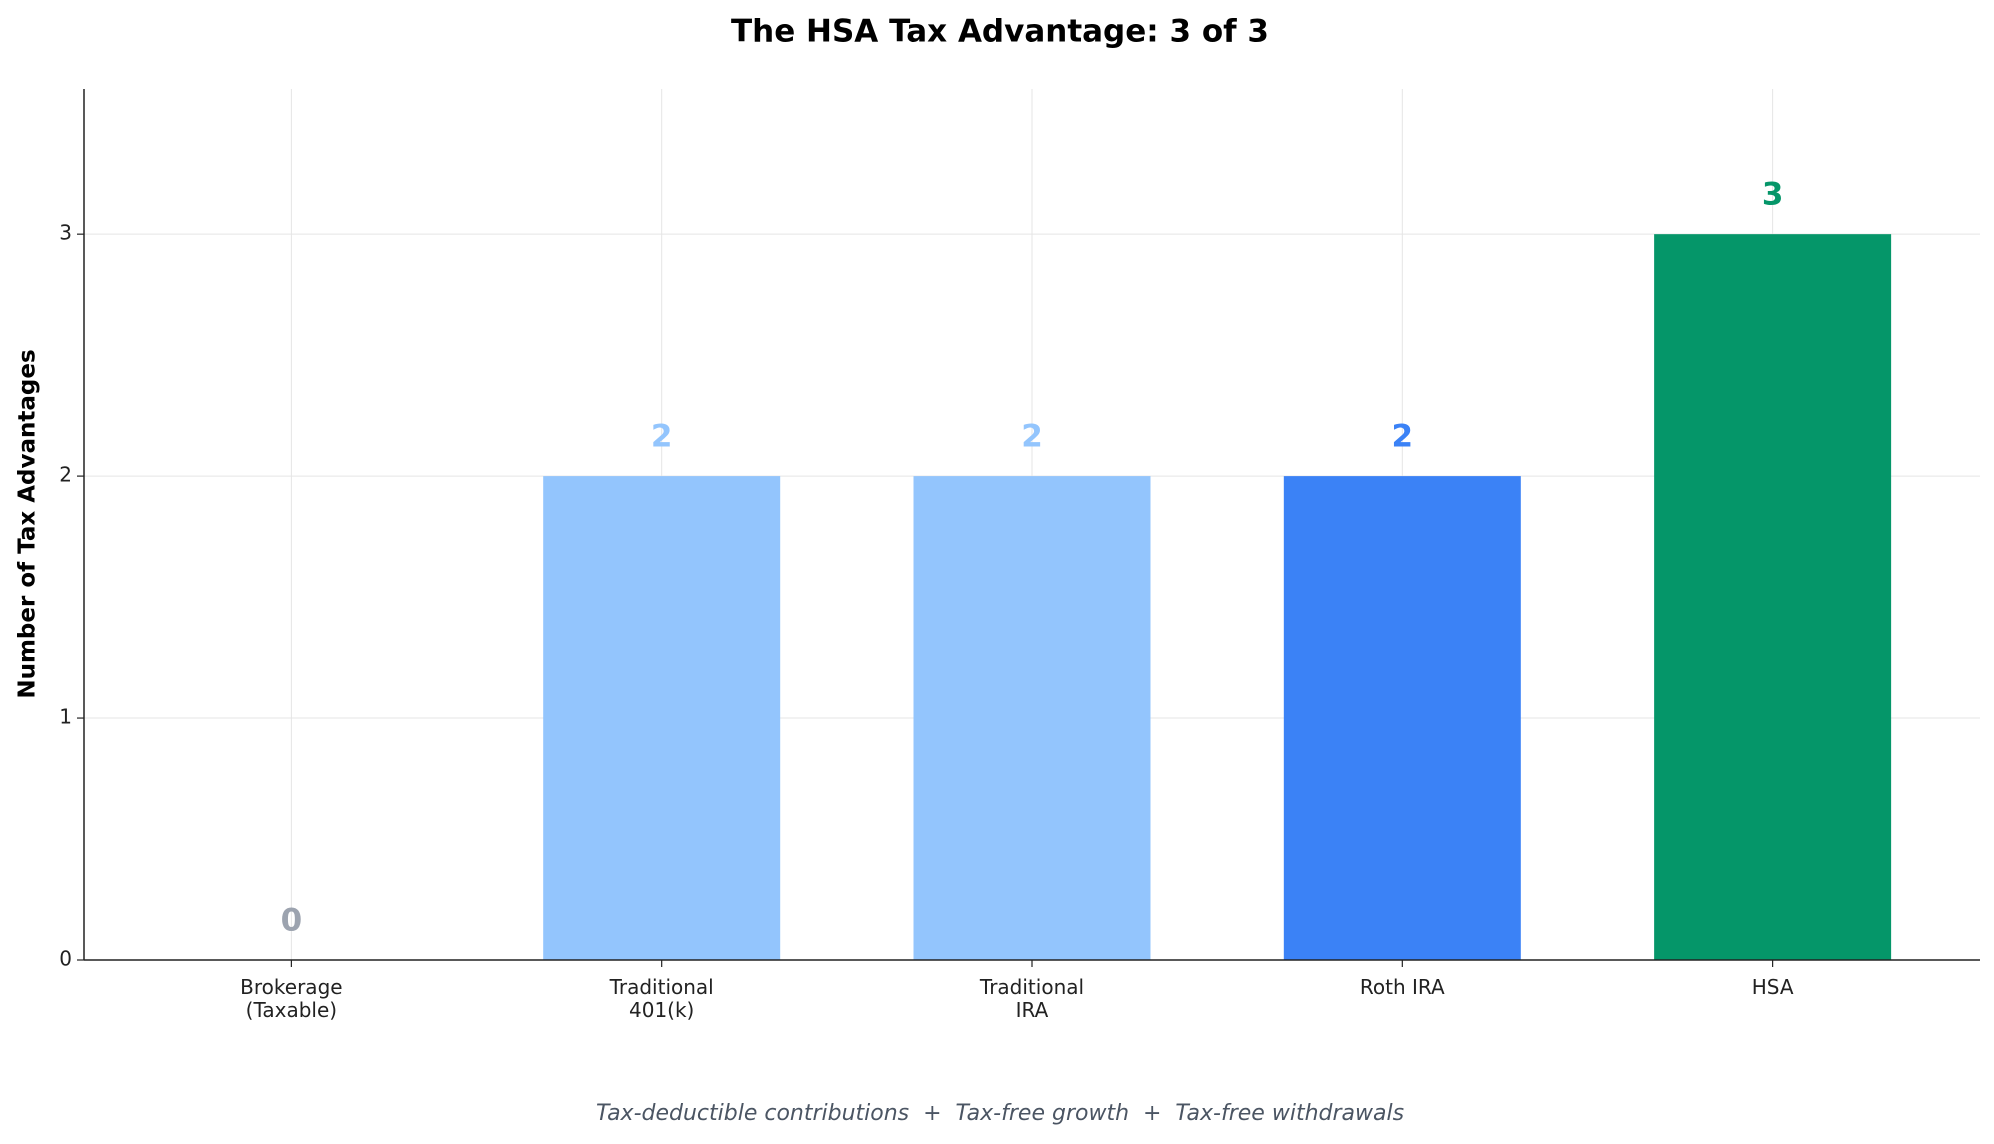 This screenshot has height=1144, width=1994. What do you see at coordinates (661, 998) in the screenshot?
I see `x-tick-label: Traditional 401(k)` at bounding box center [661, 998].